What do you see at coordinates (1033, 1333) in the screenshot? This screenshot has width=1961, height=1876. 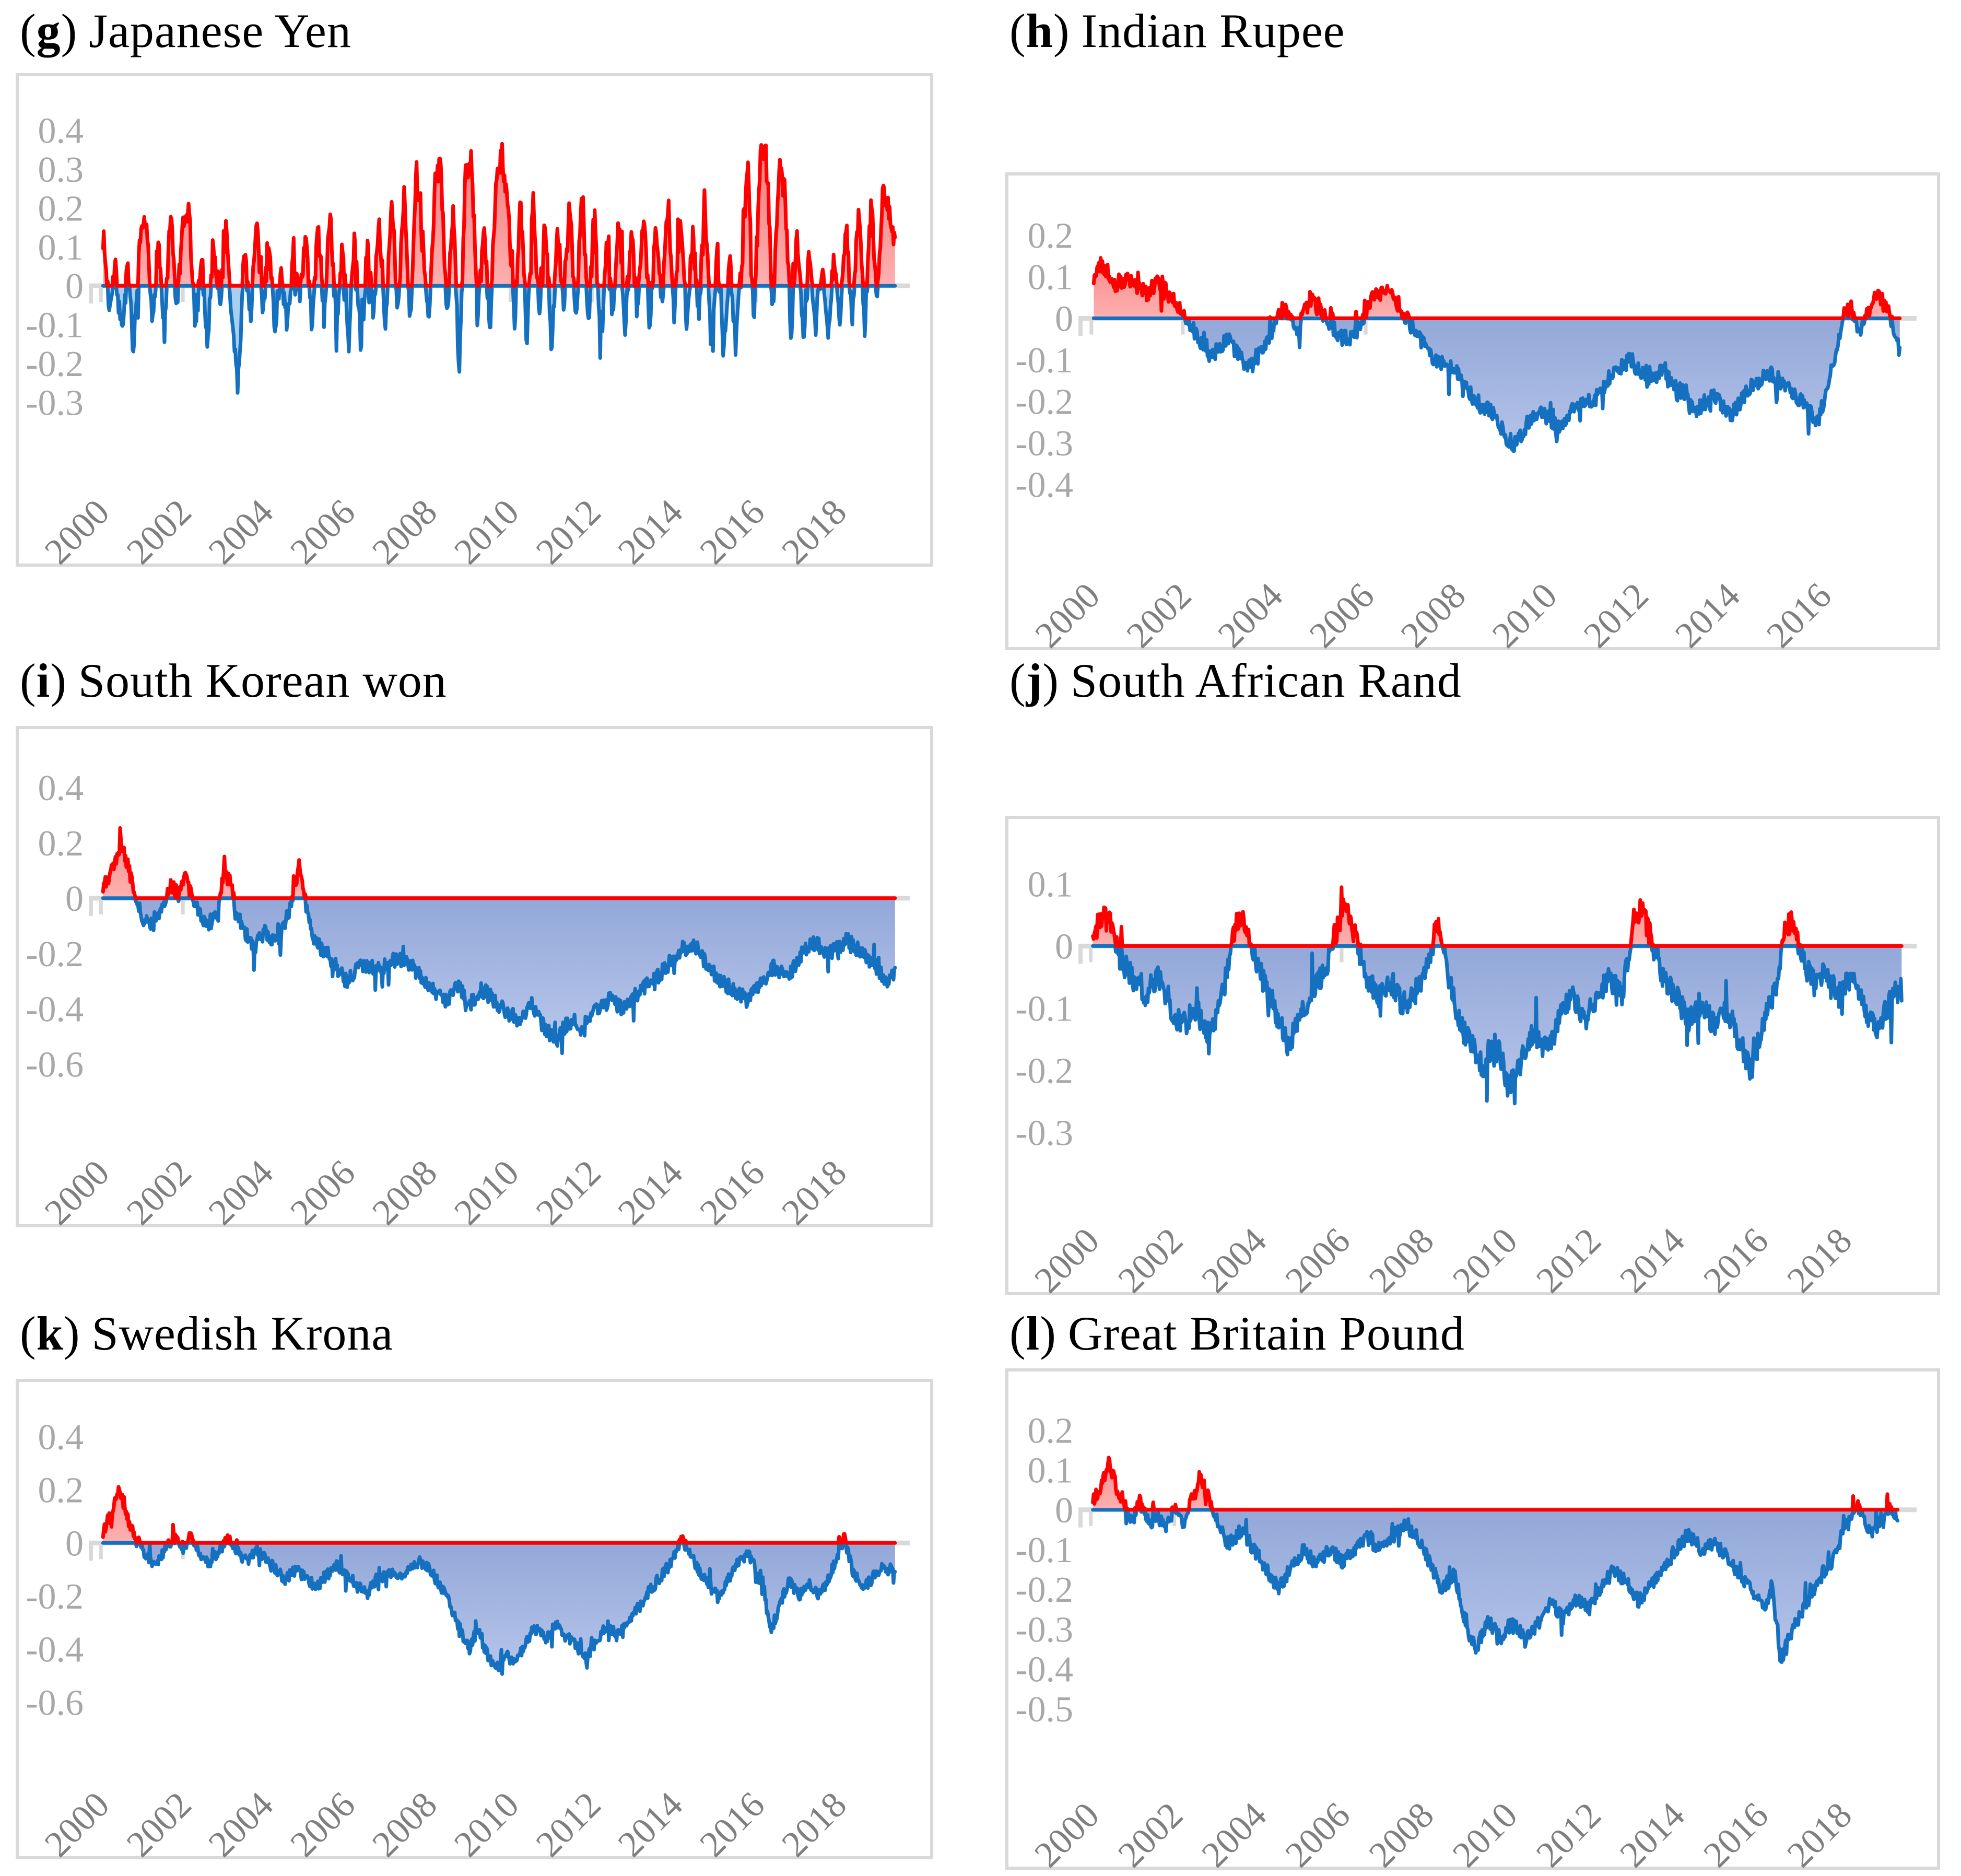 I see `panel-letter: l` at bounding box center [1033, 1333].